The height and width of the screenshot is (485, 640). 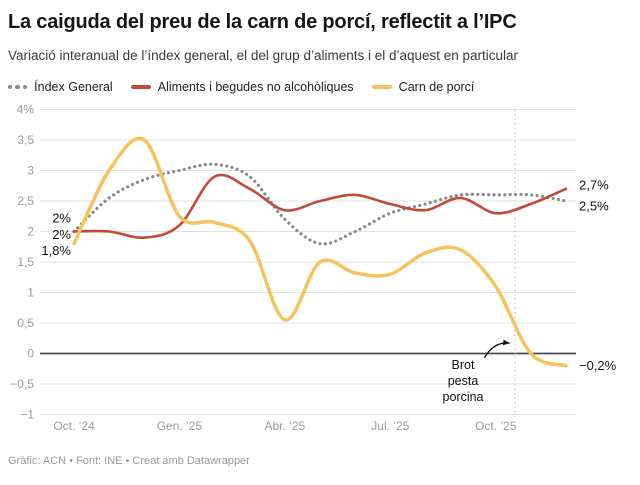 What do you see at coordinates (18, 87) in the screenshot?
I see `dotted-line-swatch-icon` at bounding box center [18, 87].